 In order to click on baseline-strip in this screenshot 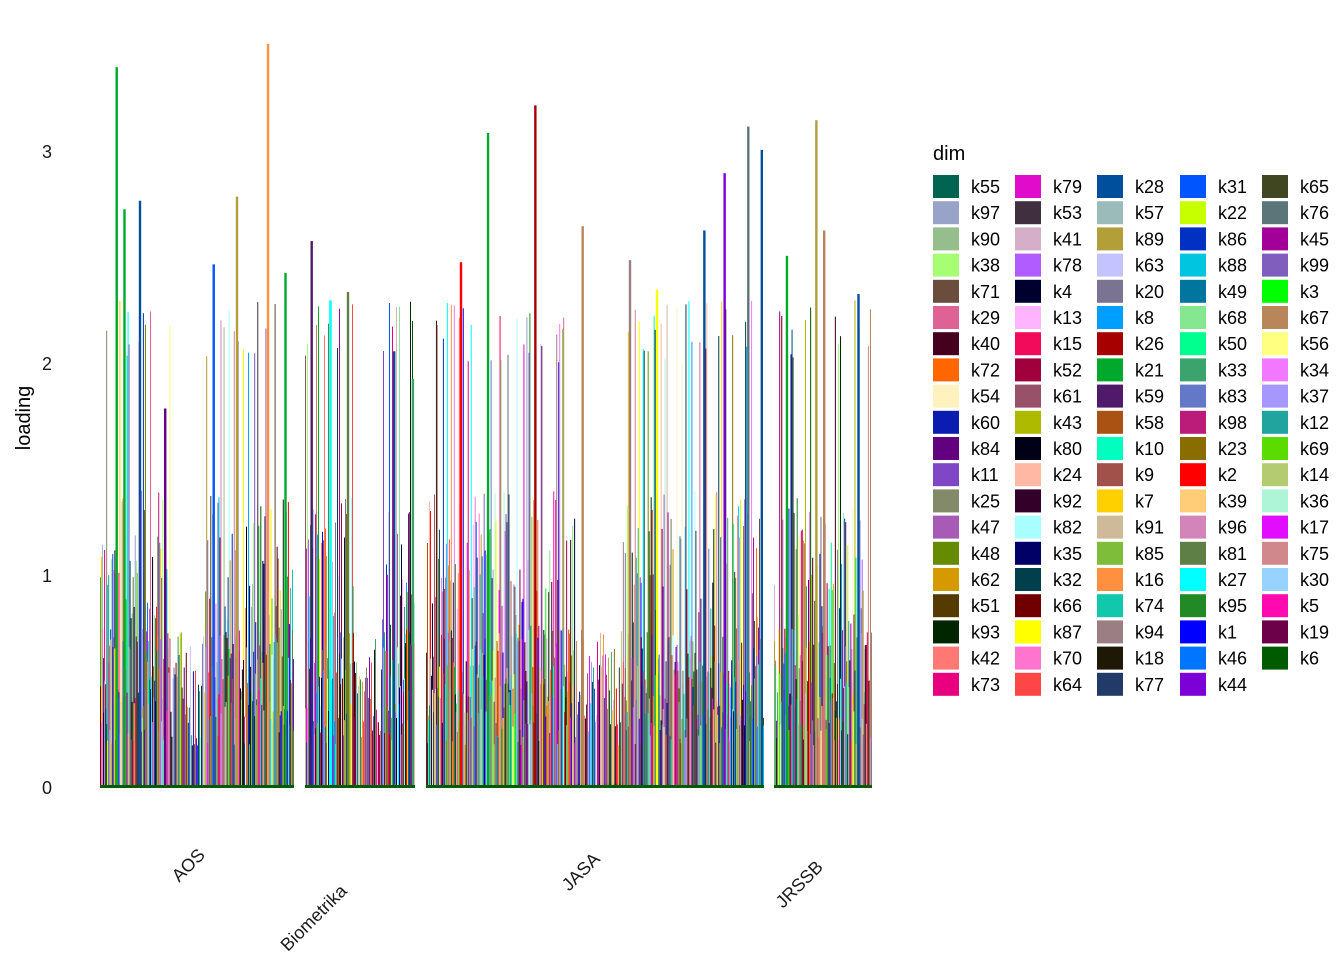, I will do `click(595, 786)`.